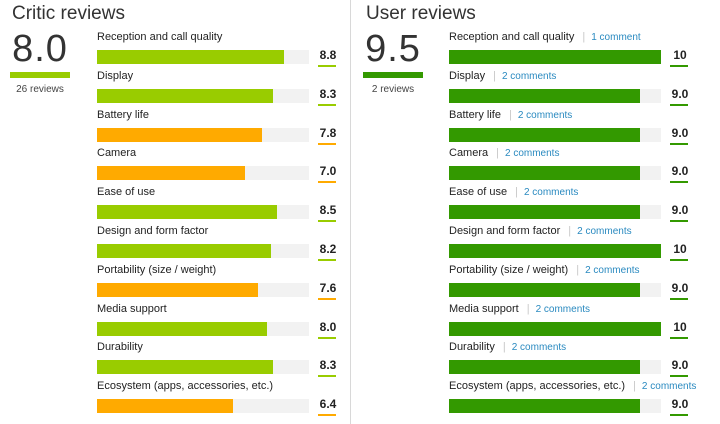 The image size is (720, 424). I want to click on panel-divider, so click(350, 212).